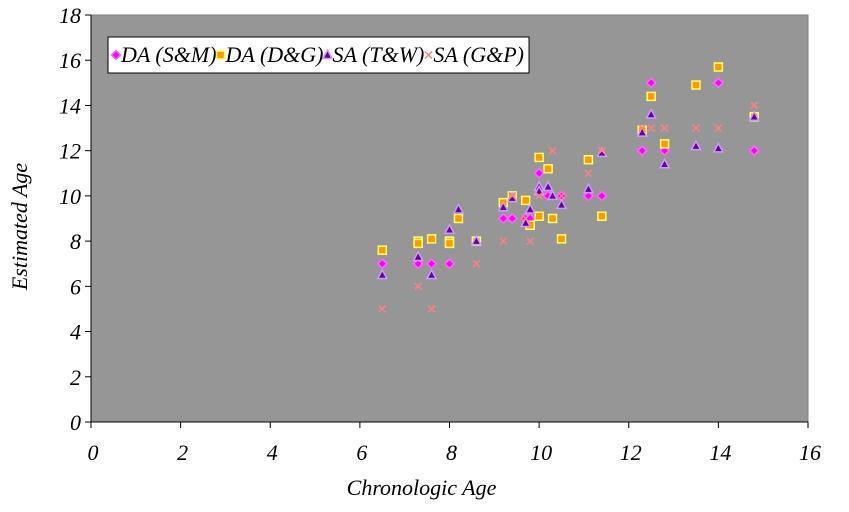 The height and width of the screenshot is (512, 849). I want to click on y-tick-label: 8, so click(75, 241).